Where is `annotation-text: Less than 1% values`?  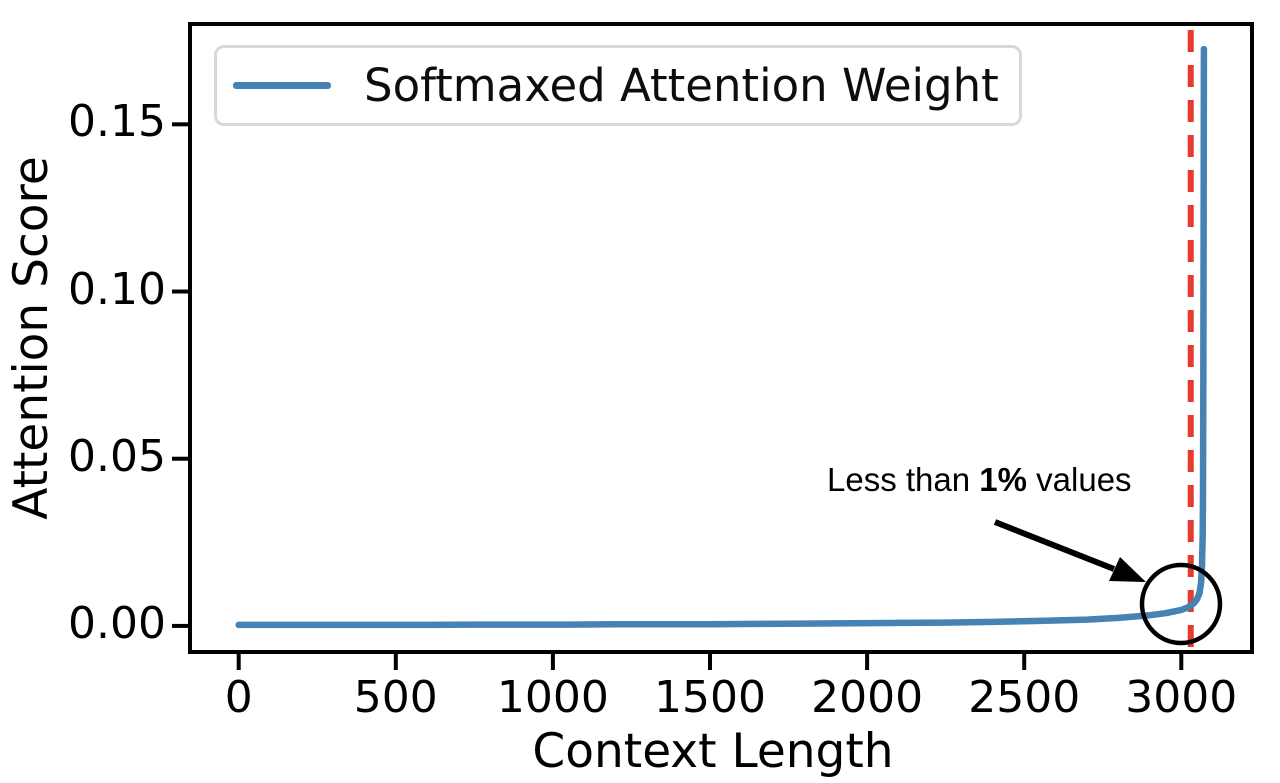
annotation-text: Less than 1% values is located at coordinates (979, 480).